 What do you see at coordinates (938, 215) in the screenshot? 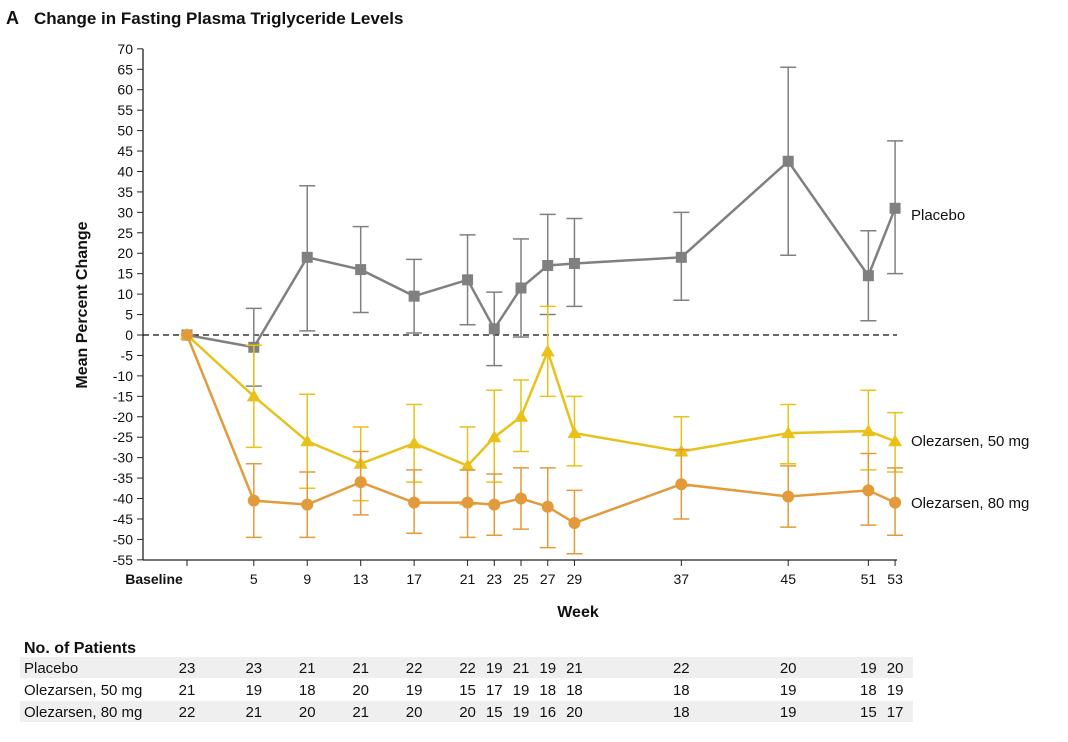
I see `series-label: Placebo` at bounding box center [938, 215].